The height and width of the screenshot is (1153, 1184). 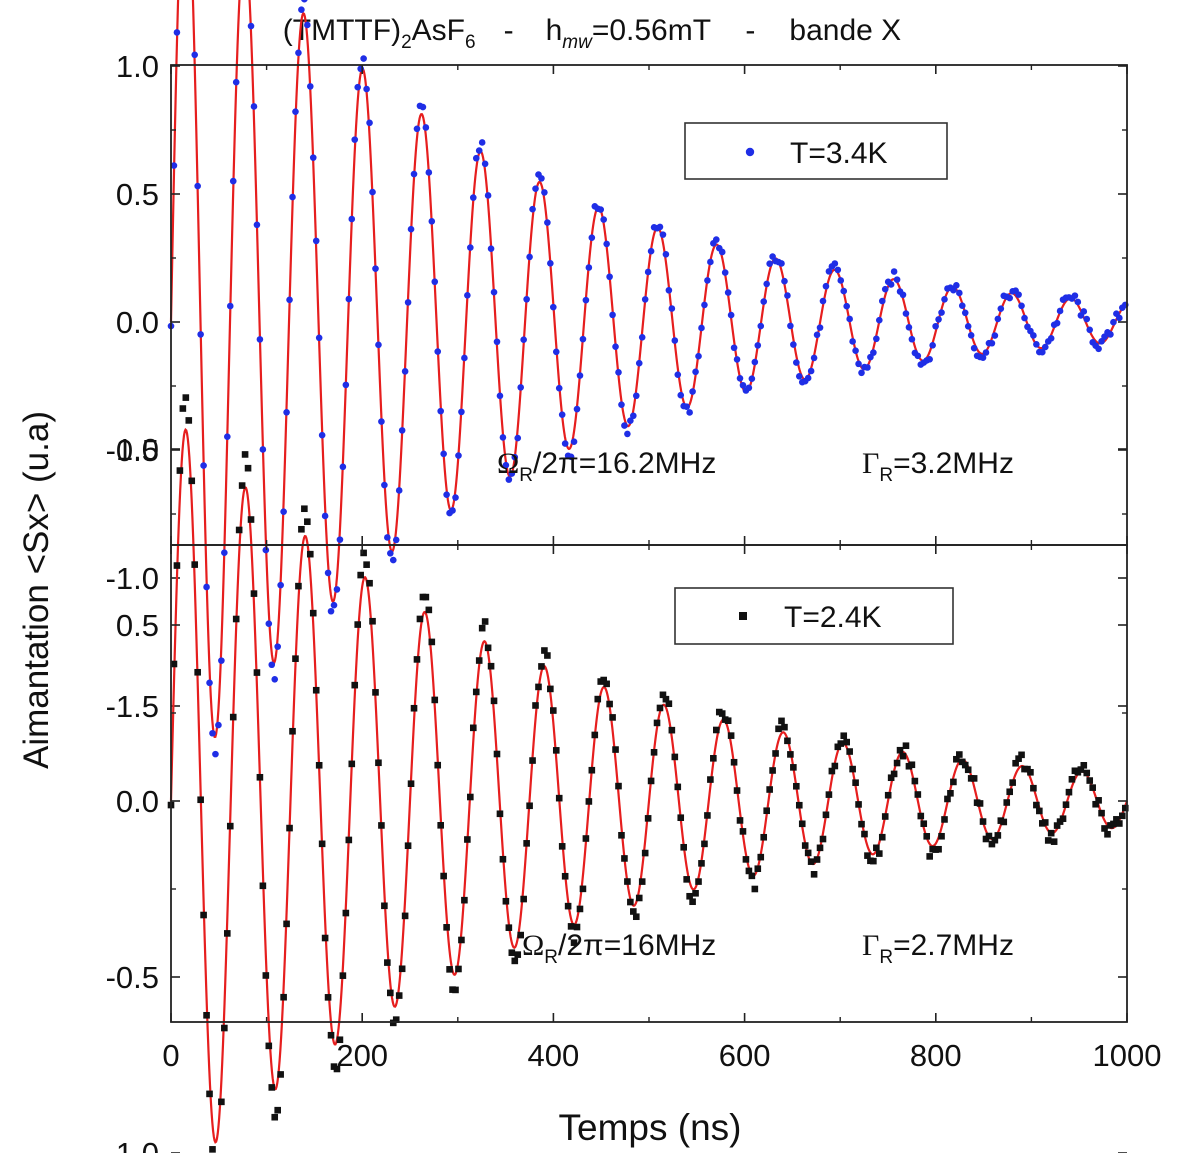 I want to click on bottom-omega-value: /2π=16MHz, so click(x=637, y=945).